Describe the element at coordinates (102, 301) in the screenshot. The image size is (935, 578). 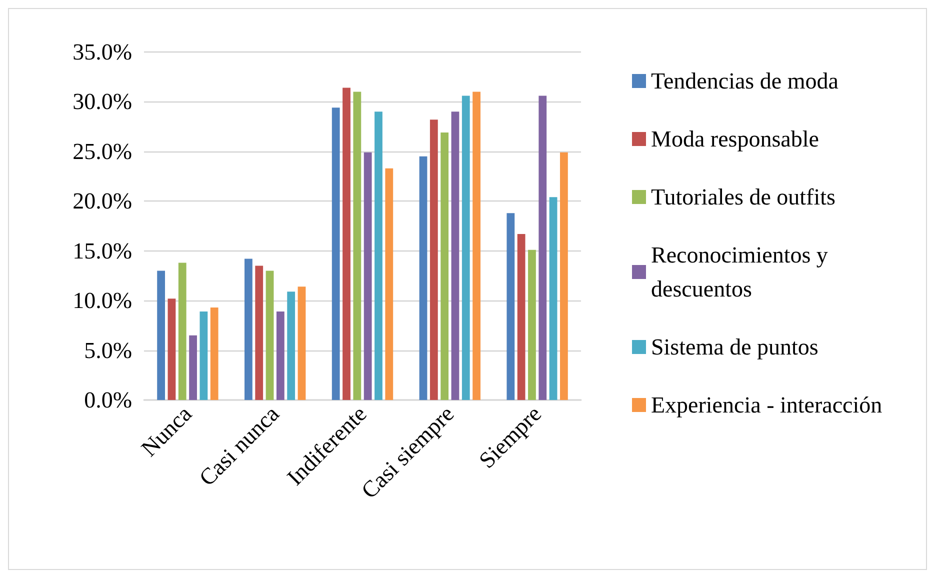
I see `y-tick-label: 10.0%` at that location.